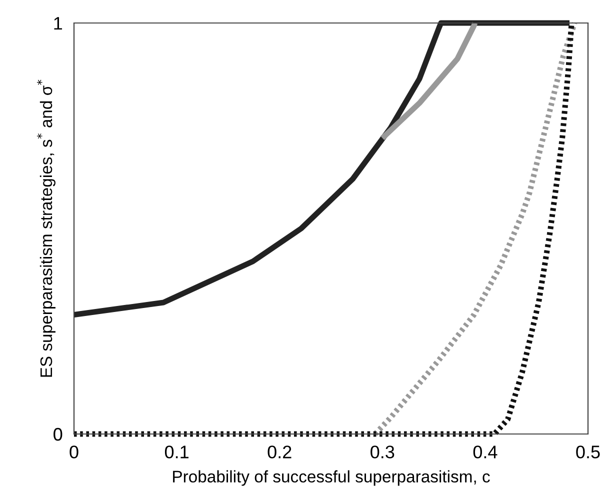 The width and height of the screenshot is (602, 502). What do you see at coordinates (485, 452) in the screenshot?
I see `x-tick-label: 0.4` at bounding box center [485, 452].